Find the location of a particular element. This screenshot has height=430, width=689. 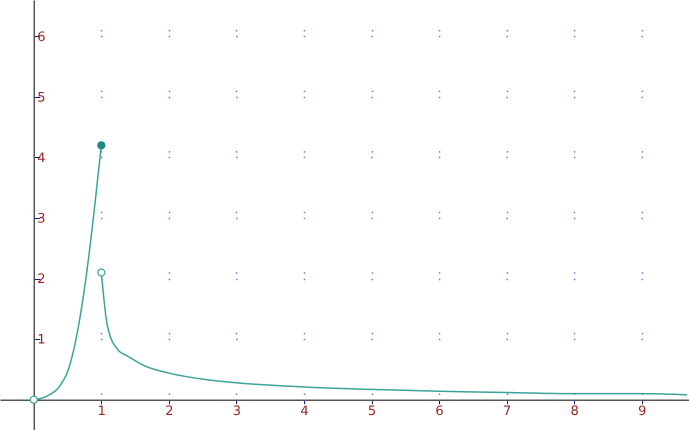

x-tick-label: 1 is located at coordinates (102, 412).